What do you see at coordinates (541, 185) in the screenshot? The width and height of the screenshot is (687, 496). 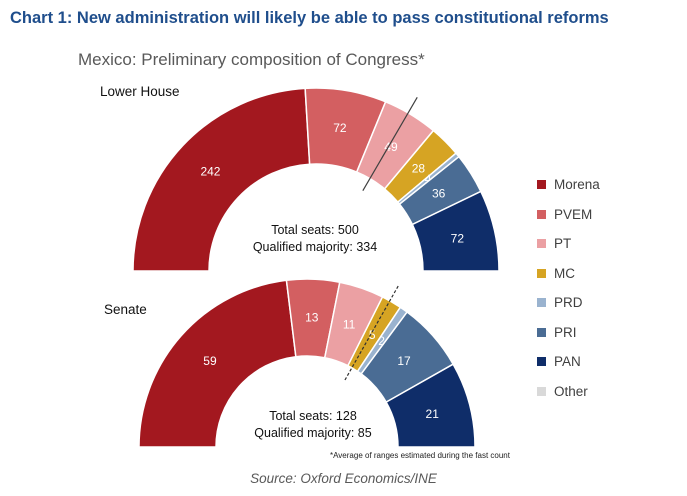 I see `legend-swatch-morena` at bounding box center [541, 185].